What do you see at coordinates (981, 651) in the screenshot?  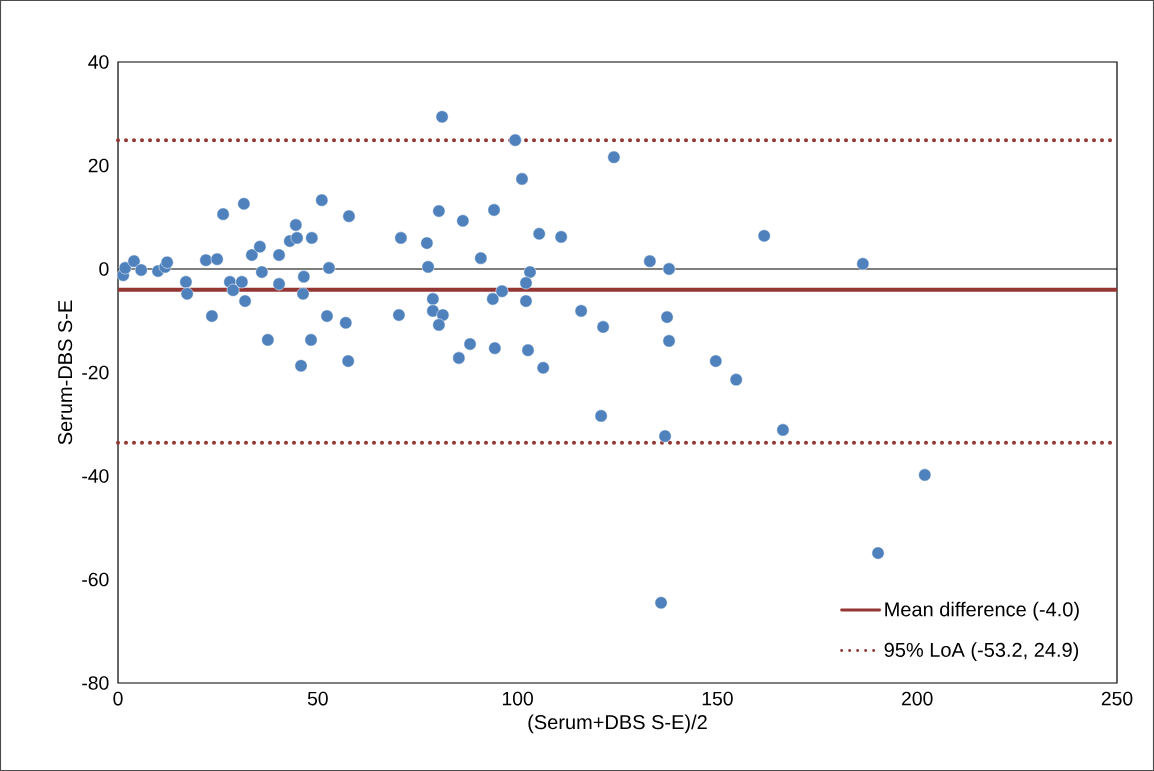 I see `legend-label: 95% LoA (-53.2, 24.9)` at bounding box center [981, 651].